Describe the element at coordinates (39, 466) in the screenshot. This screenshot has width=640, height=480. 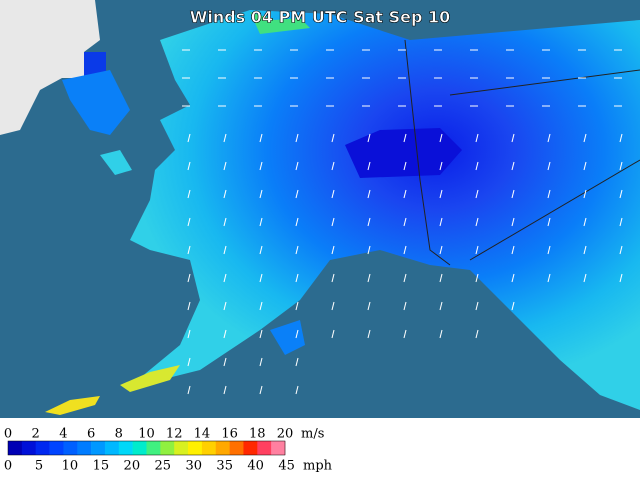
I see `mph-tick-label: 5` at that location.